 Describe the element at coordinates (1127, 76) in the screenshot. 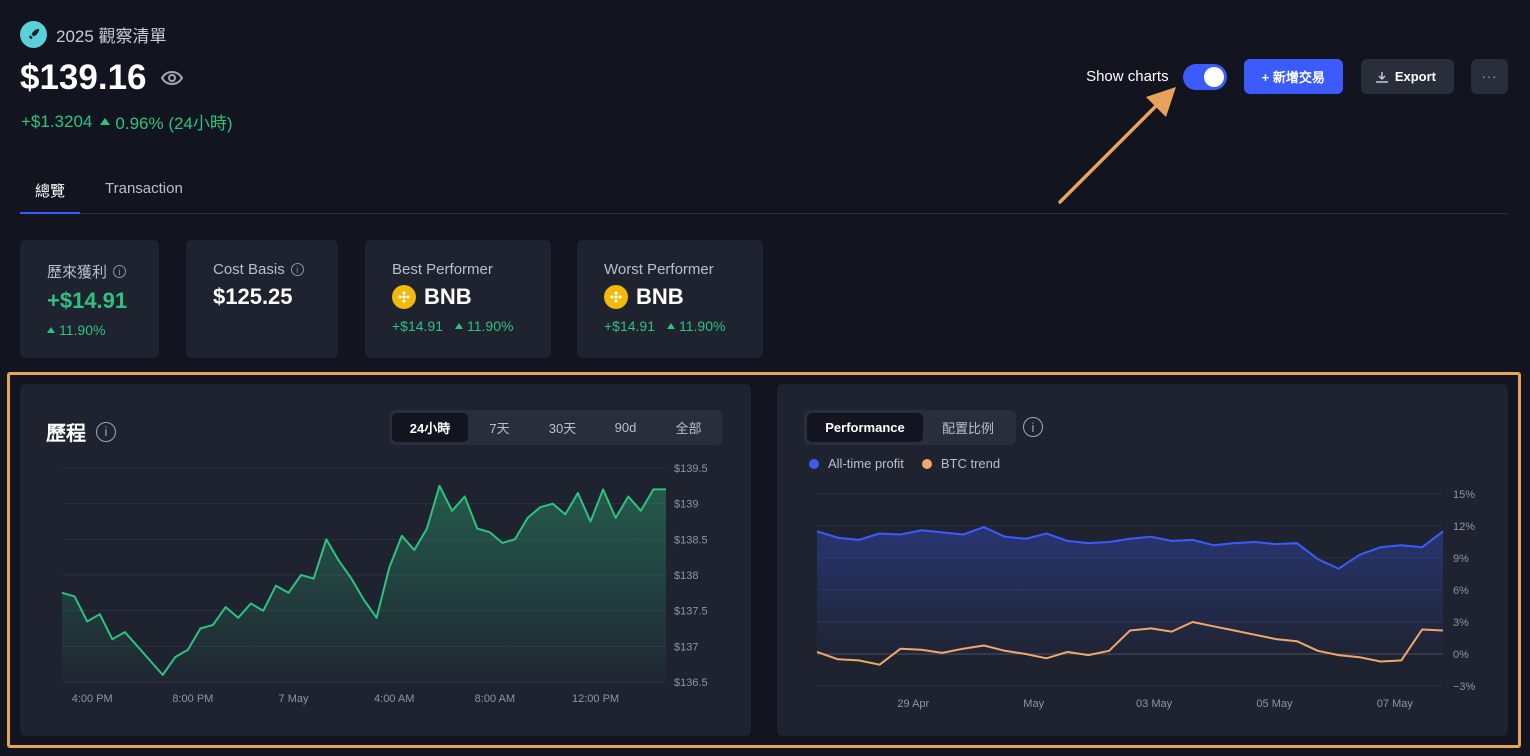

I see `show-charts-label: Show charts` at that location.